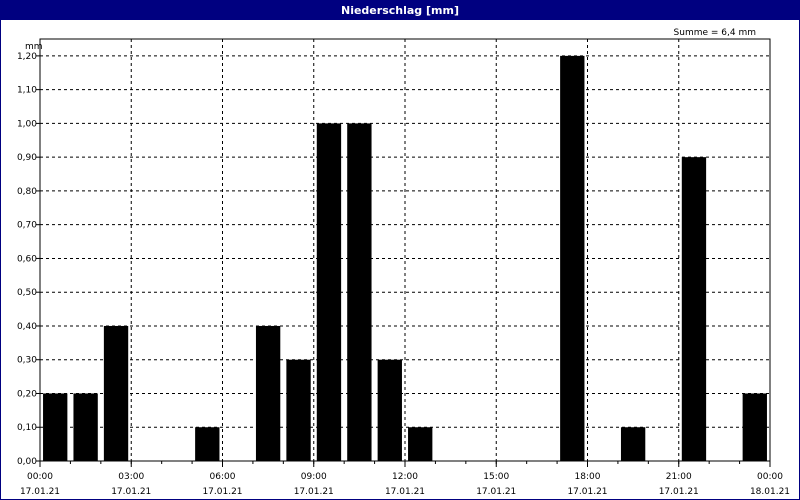 The height and width of the screenshot is (500, 800). What do you see at coordinates (27, 293) in the screenshot?
I see `y-tick-label: 0,50` at bounding box center [27, 293].